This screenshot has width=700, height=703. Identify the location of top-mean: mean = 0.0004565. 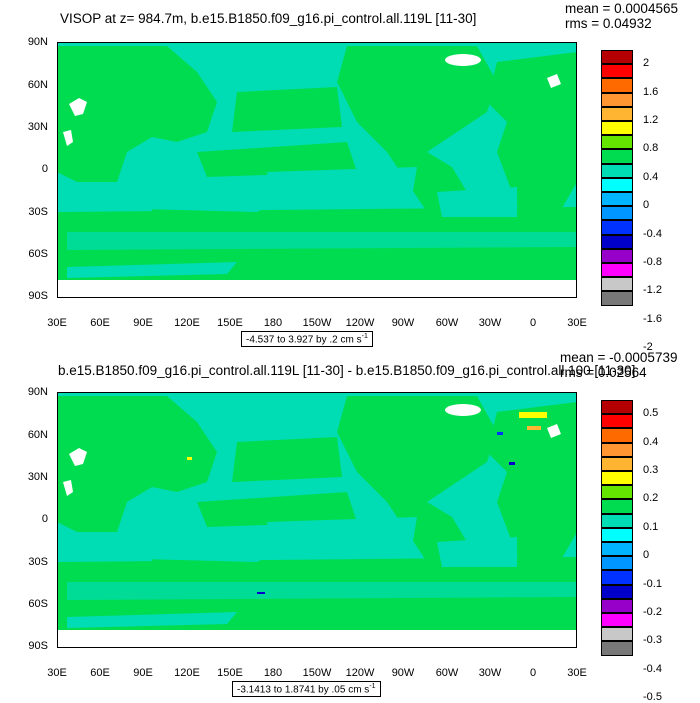
(621, 8).